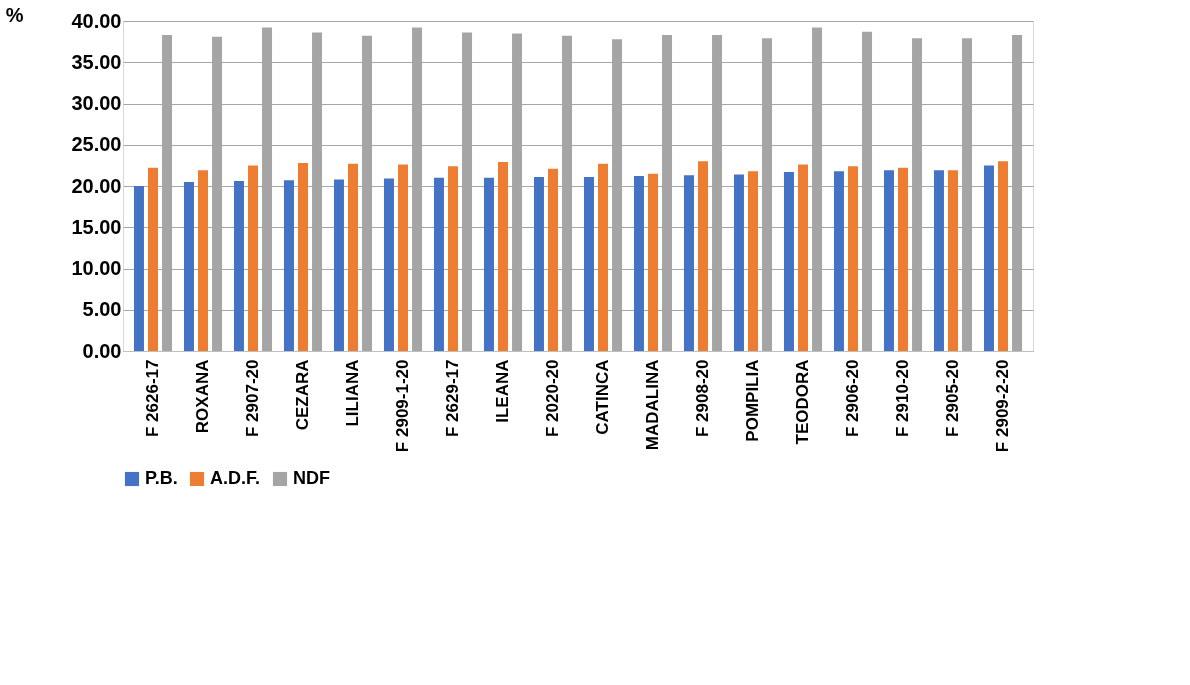 Image resolution: width=1190 pixels, height=685 pixels. Describe the element at coordinates (161, 478) in the screenshot. I see `legend-label: P.B.` at that location.